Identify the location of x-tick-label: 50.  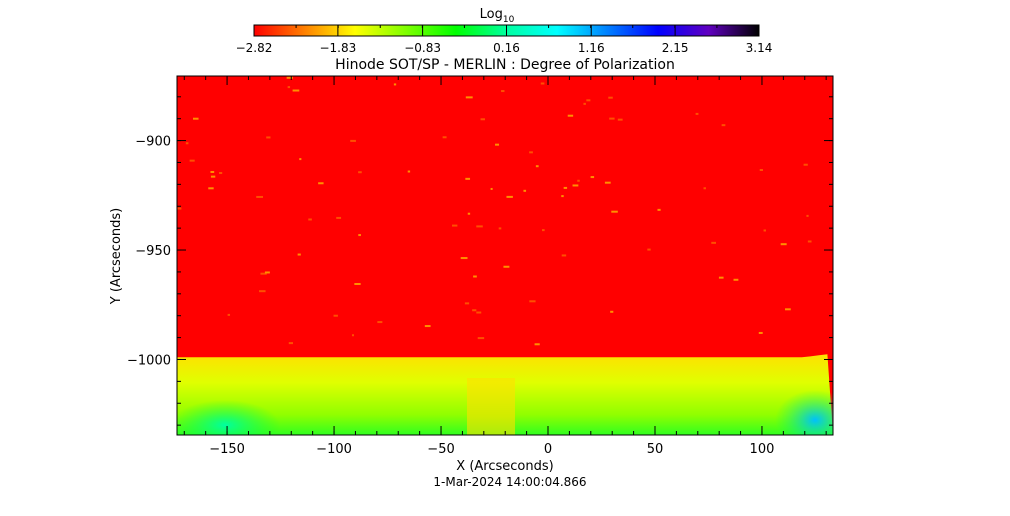
(655, 449).